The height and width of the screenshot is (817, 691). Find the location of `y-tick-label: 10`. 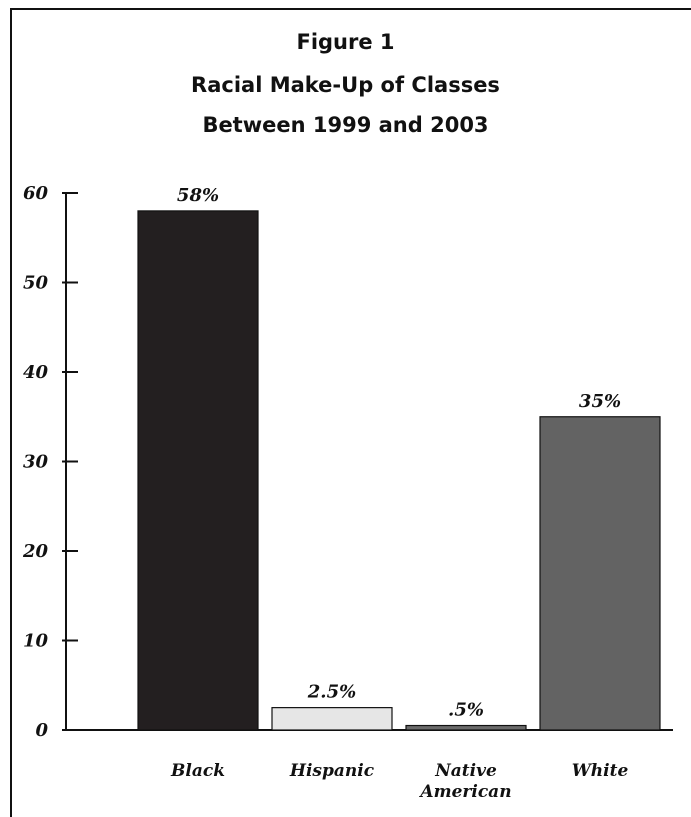

y-tick-label: 10 is located at coordinates (36, 641).